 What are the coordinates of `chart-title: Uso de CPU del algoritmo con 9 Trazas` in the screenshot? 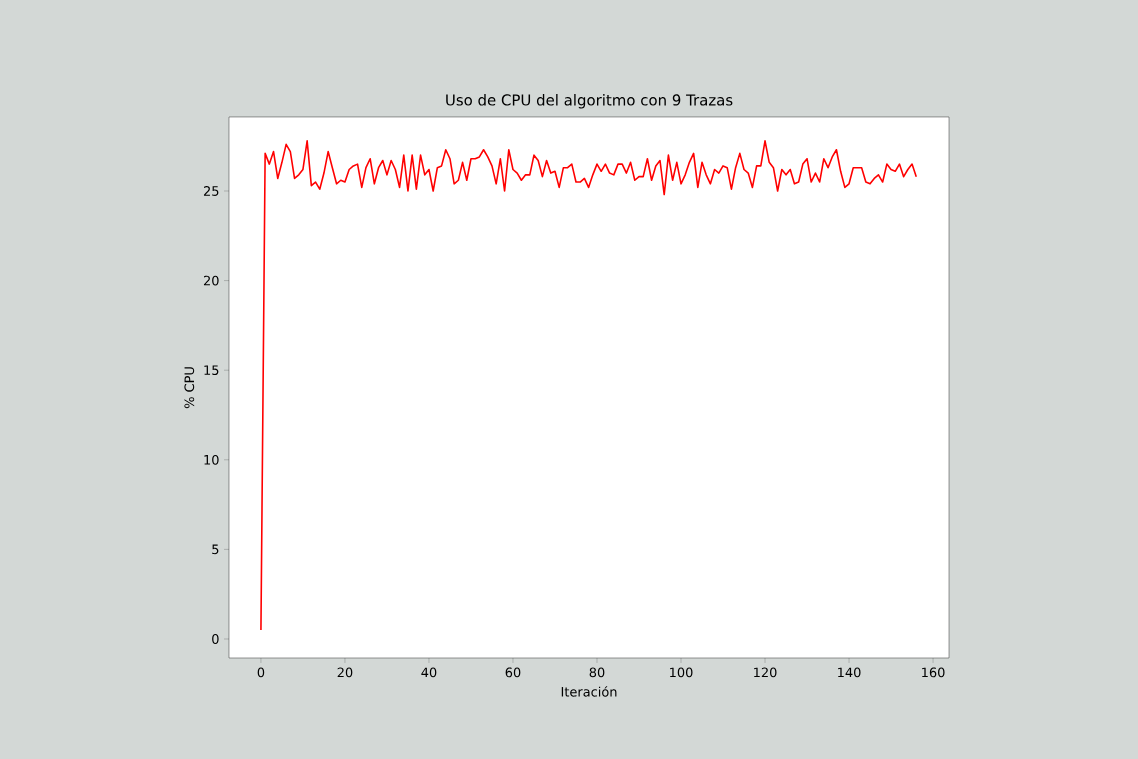 It's located at (589, 101).